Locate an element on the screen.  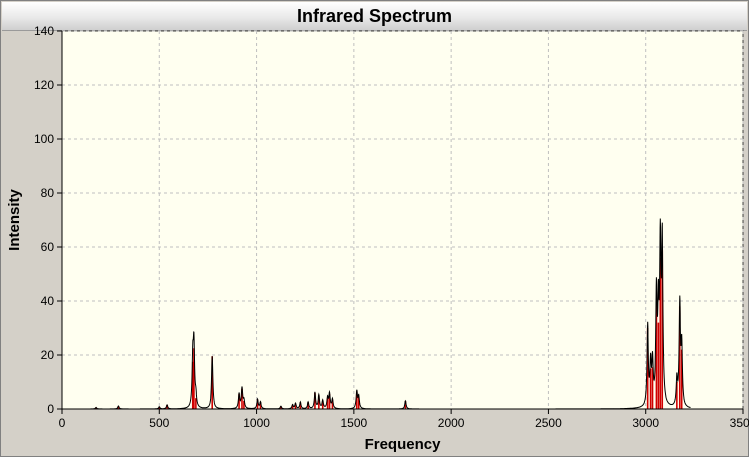
y-tick-label: 120 is located at coordinates (44, 85).